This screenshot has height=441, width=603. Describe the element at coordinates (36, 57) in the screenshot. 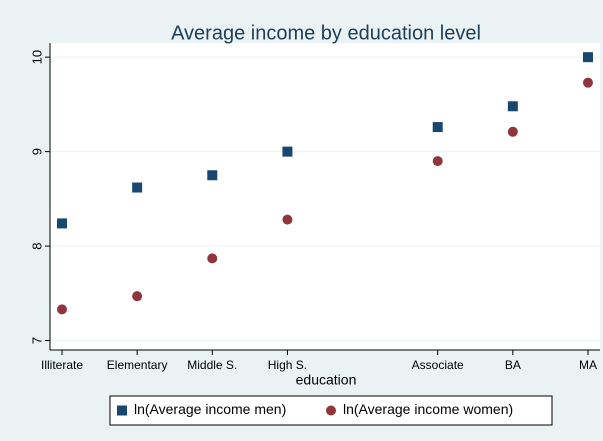

I see `y-tick-label: 10` at that location.